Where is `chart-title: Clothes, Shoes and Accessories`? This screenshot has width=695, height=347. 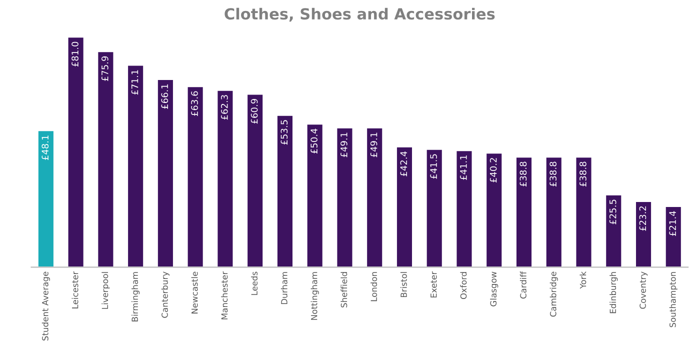
chart-title: Clothes, Shoes and Accessories is located at coordinates (359, 15).